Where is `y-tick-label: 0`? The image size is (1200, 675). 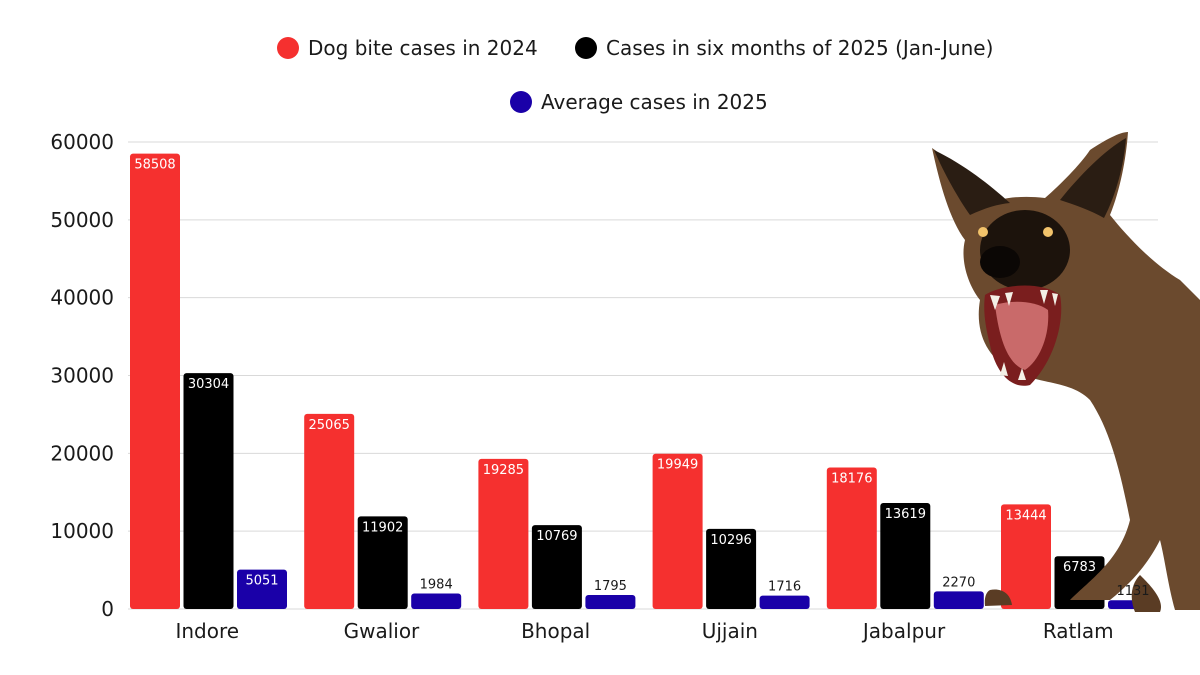
y-tick-label: 0 is located at coordinates (107, 609).